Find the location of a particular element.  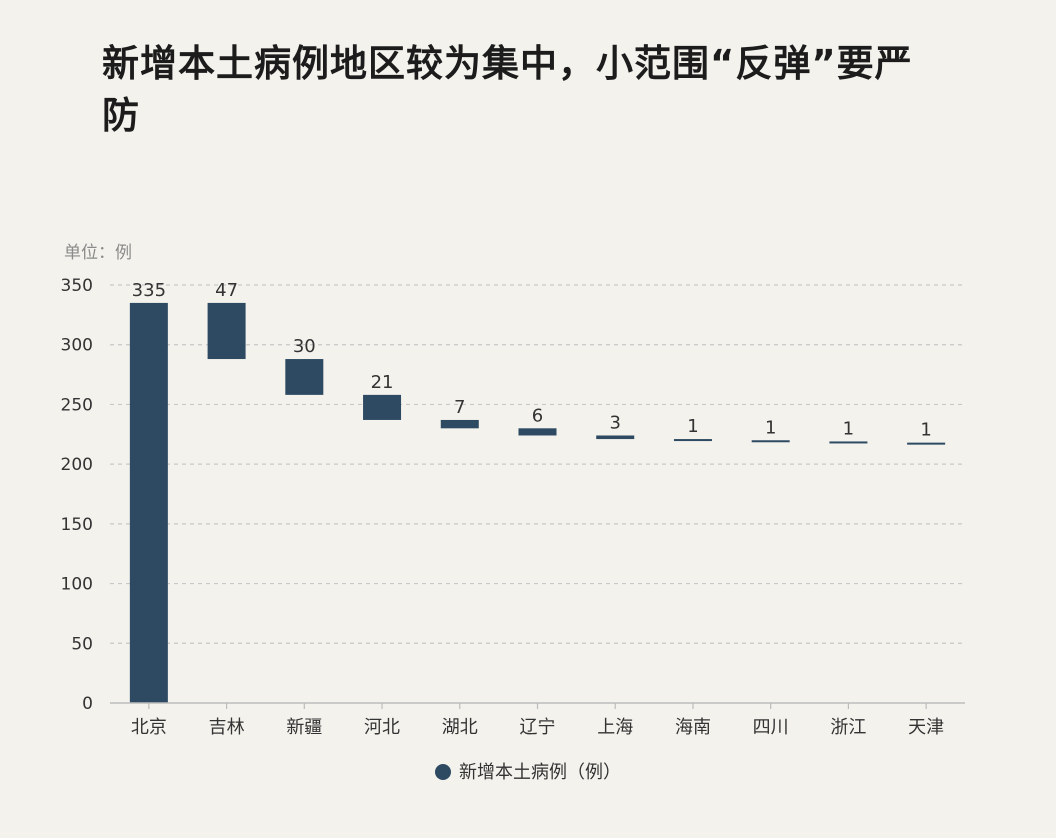

y-tick-label: 150 is located at coordinates (77, 525).